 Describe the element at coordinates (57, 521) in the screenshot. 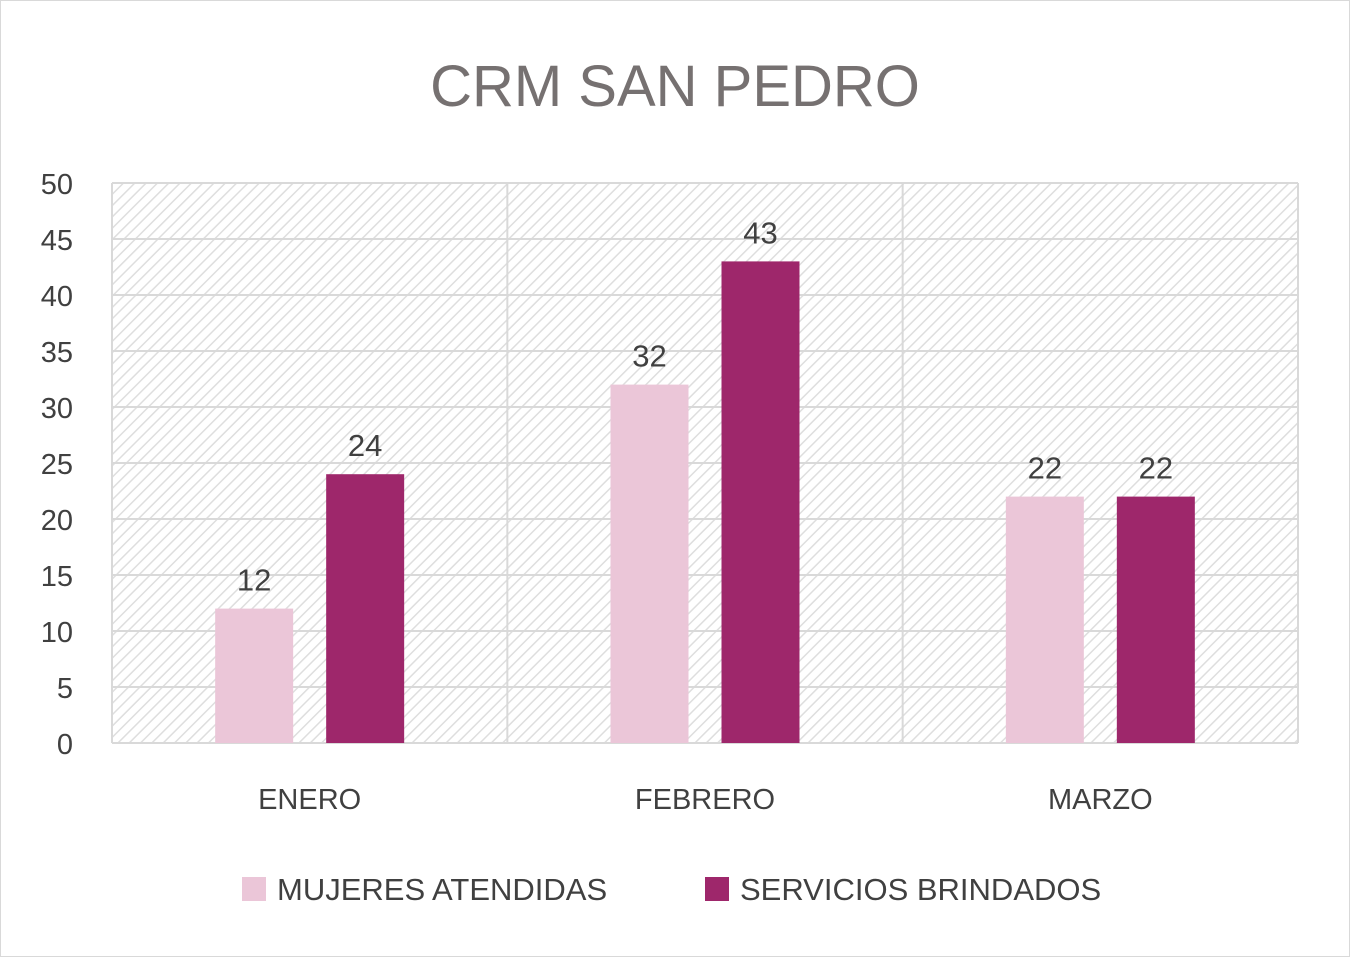

I see `y-tick-label: 20` at that location.